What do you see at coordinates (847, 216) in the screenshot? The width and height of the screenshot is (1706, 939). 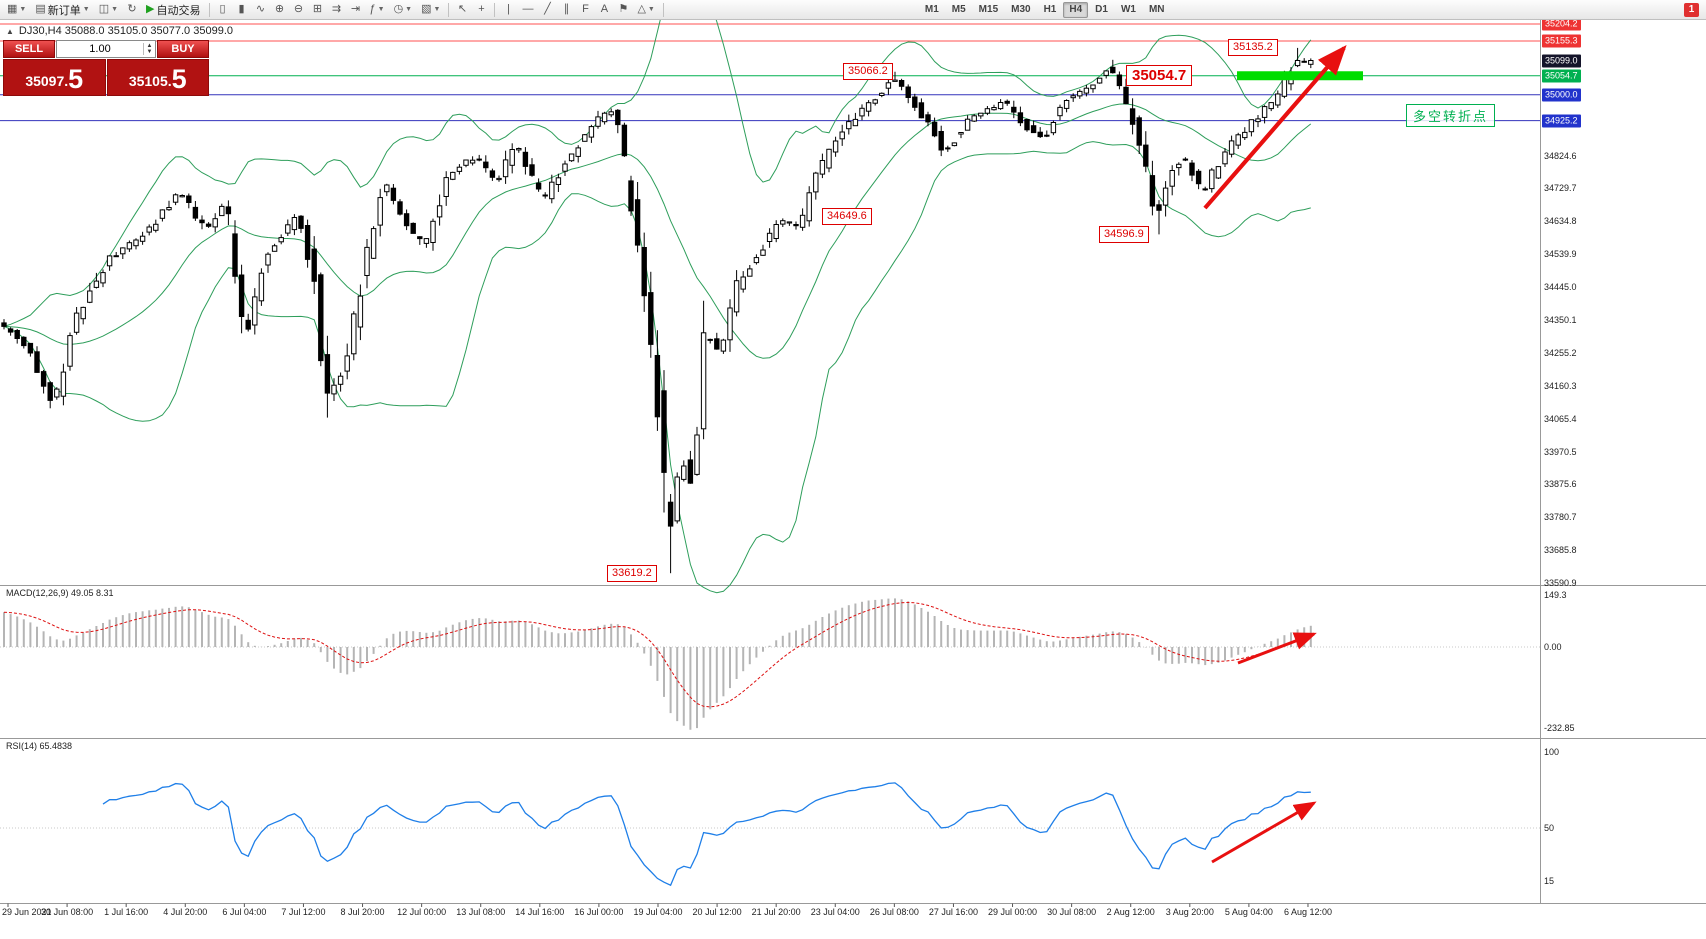 I see `price-callout-34649: 34649.6` at bounding box center [847, 216].